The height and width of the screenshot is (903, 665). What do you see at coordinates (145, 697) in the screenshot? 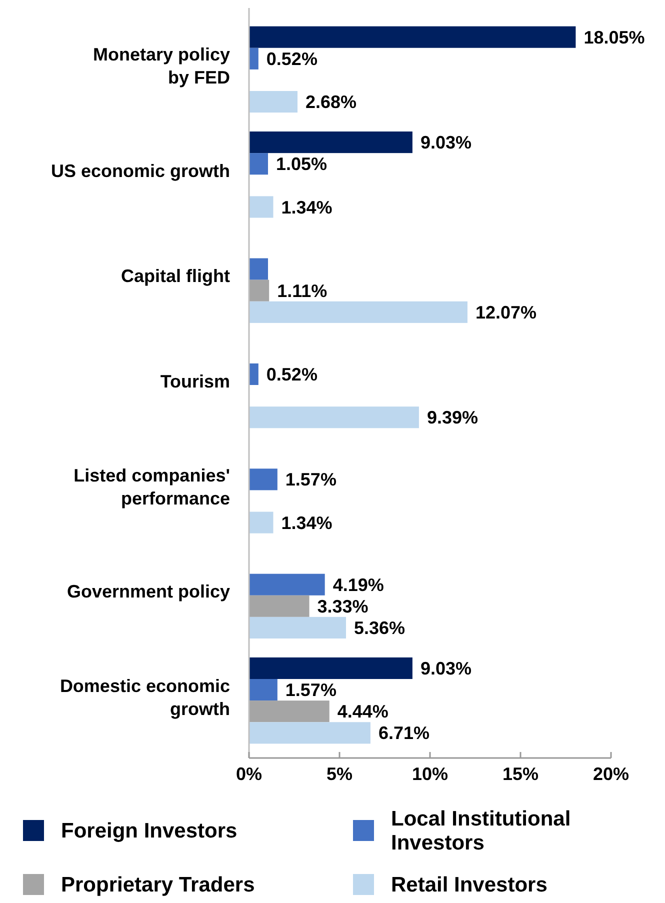
I see `y-tick-label: Domestic economic growth` at bounding box center [145, 697].